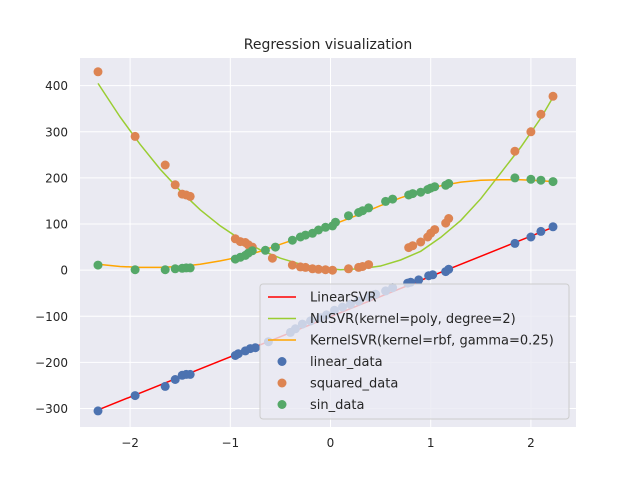 This screenshot has width=640, height=480. What do you see at coordinates (130, 443) in the screenshot?
I see `x-tick-label: −2` at bounding box center [130, 443].